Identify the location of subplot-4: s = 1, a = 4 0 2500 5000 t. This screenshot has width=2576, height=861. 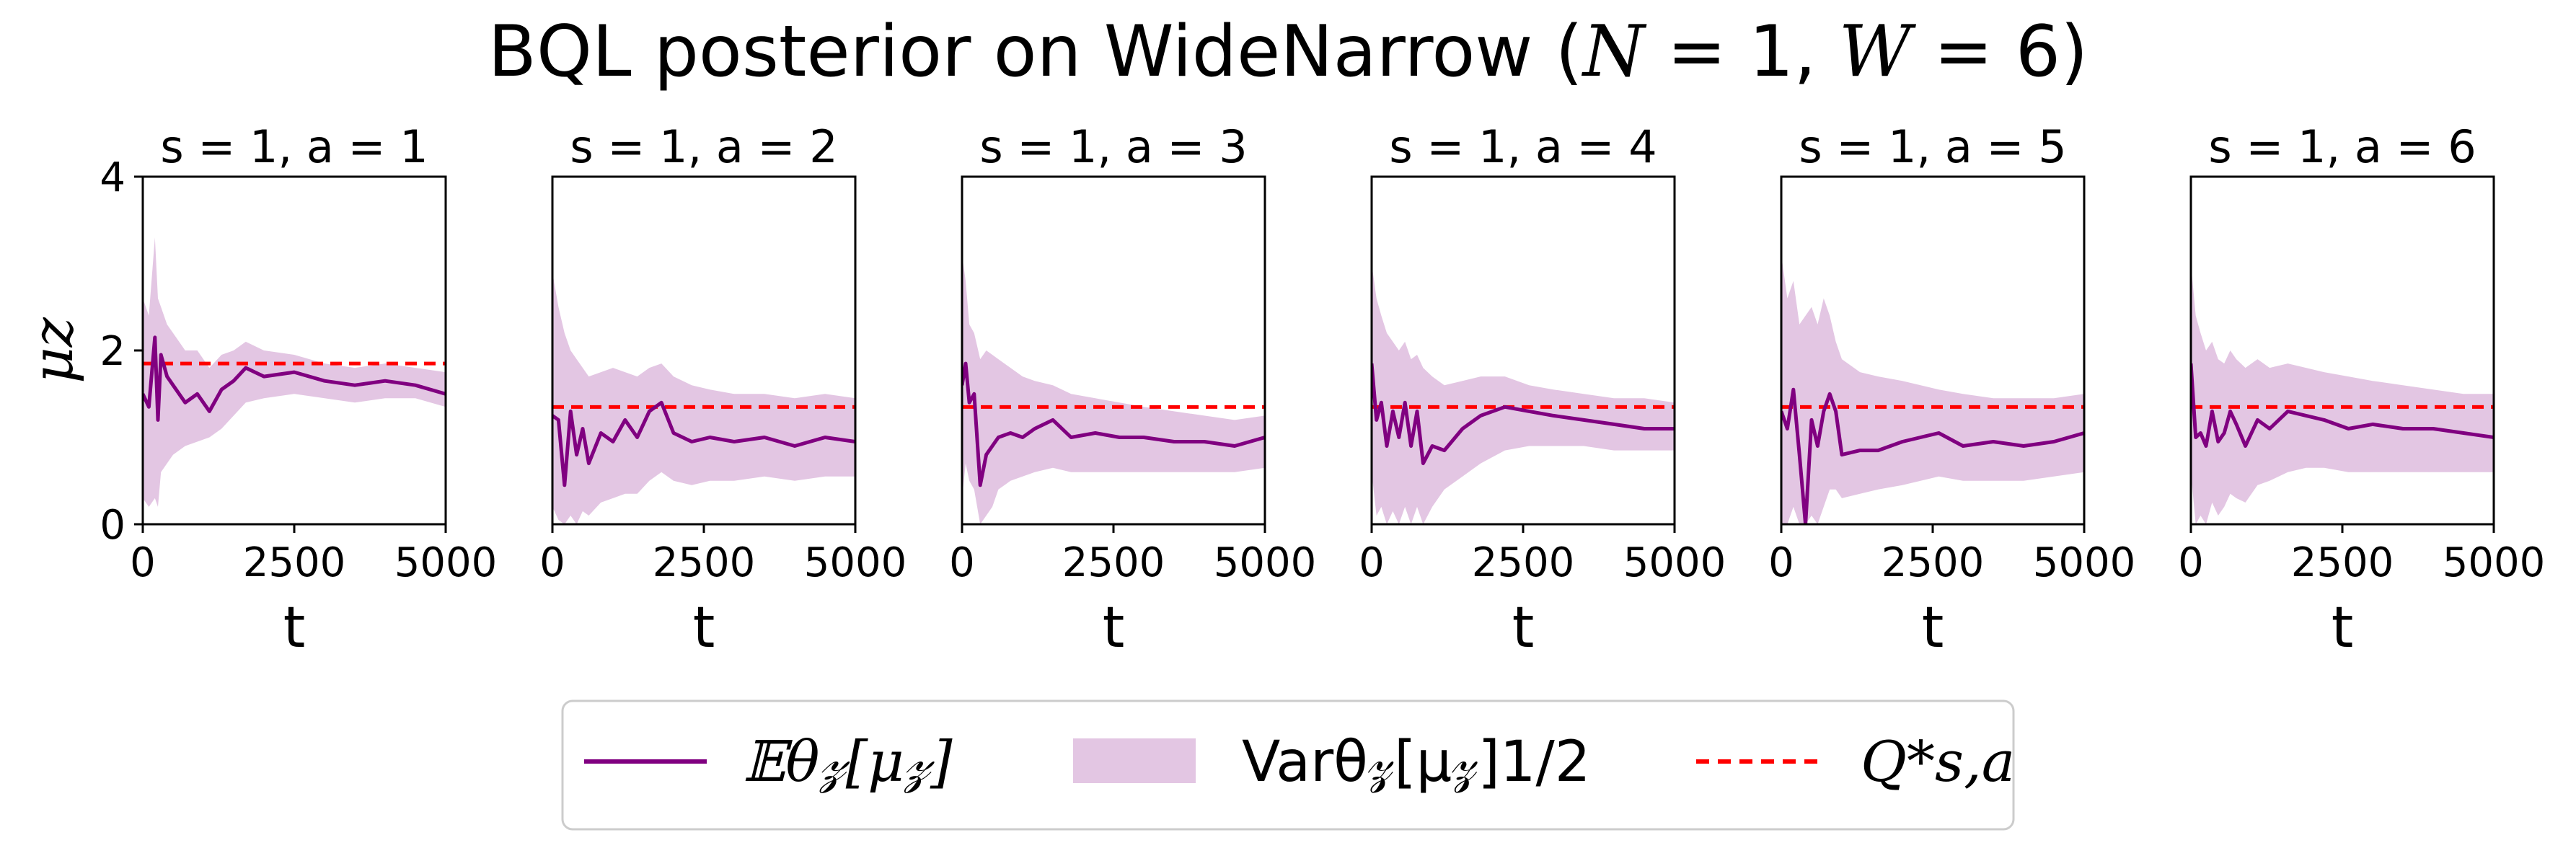
(1542, 390).